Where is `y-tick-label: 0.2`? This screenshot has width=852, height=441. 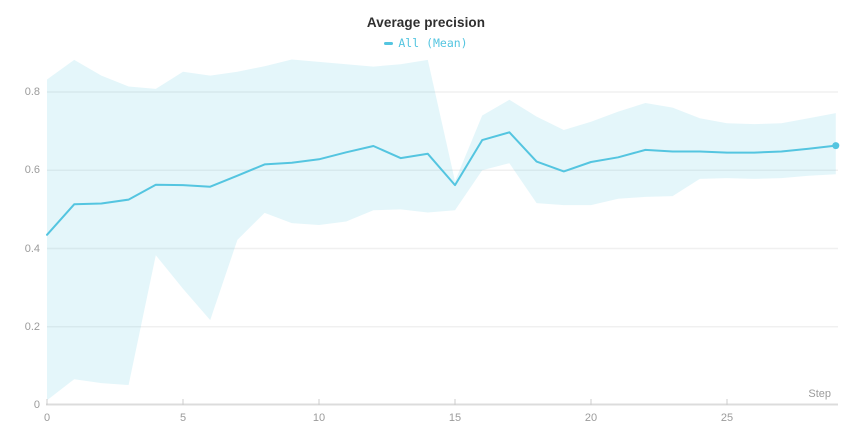 y-tick-label: 0.2 is located at coordinates (32, 326).